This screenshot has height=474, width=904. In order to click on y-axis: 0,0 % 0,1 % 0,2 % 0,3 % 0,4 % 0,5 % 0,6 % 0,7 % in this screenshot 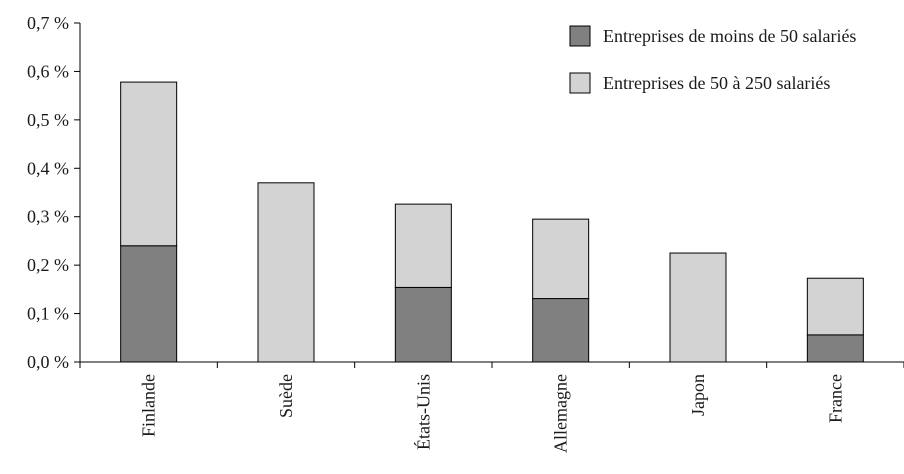, I will do `click(54, 192)`.